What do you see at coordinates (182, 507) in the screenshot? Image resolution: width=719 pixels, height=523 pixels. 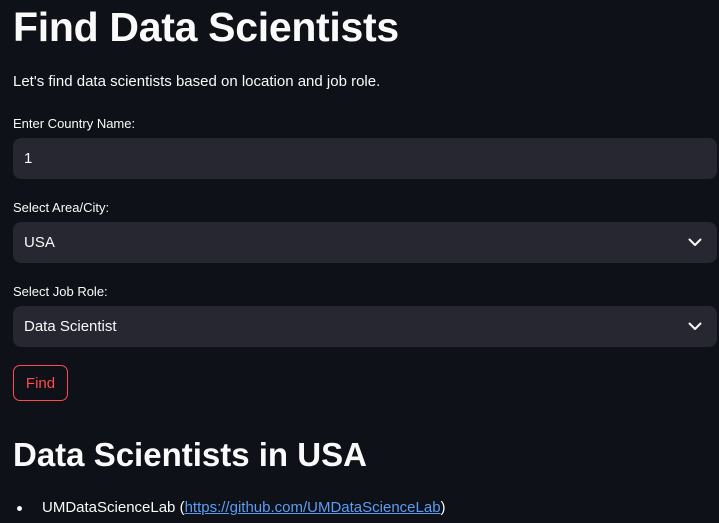 I see `open-paren: (` at bounding box center [182, 507].